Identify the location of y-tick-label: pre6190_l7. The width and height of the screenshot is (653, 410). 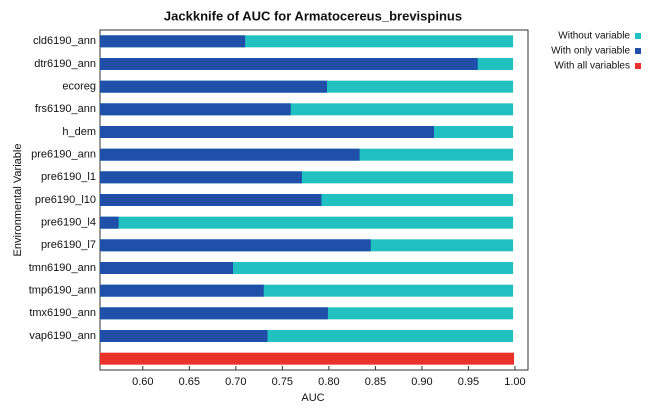
(68, 245).